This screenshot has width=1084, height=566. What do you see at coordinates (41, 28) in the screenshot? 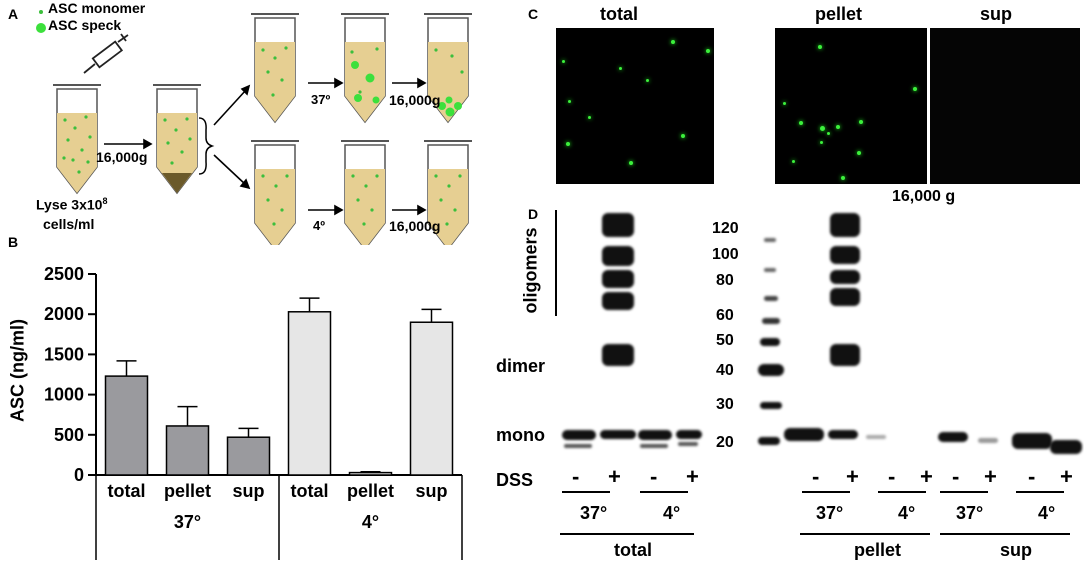
I see `speck-legend-dot` at bounding box center [41, 28].